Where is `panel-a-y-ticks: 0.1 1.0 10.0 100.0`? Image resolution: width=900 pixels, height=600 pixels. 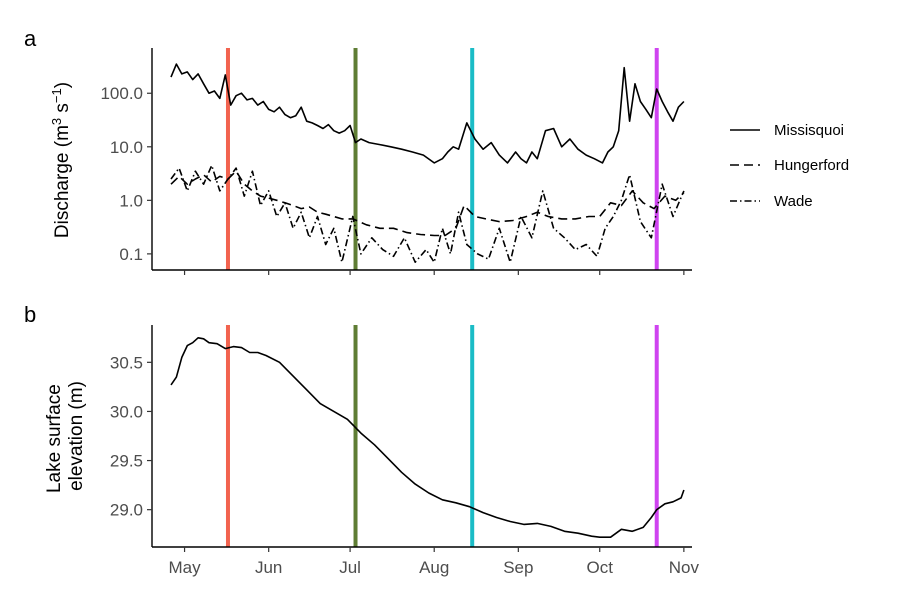 panel-a-y-ticks: 0.1 1.0 10.0 100.0 is located at coordinates (126, 174).